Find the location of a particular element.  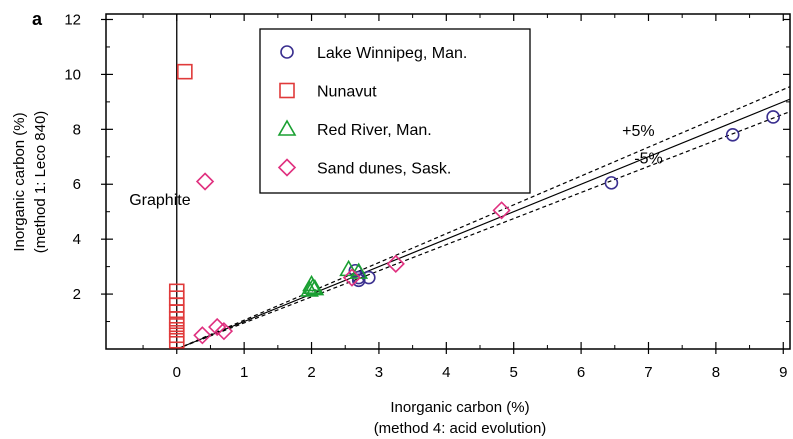

x-tick-label: 7 is located at coordinates (648, 372).